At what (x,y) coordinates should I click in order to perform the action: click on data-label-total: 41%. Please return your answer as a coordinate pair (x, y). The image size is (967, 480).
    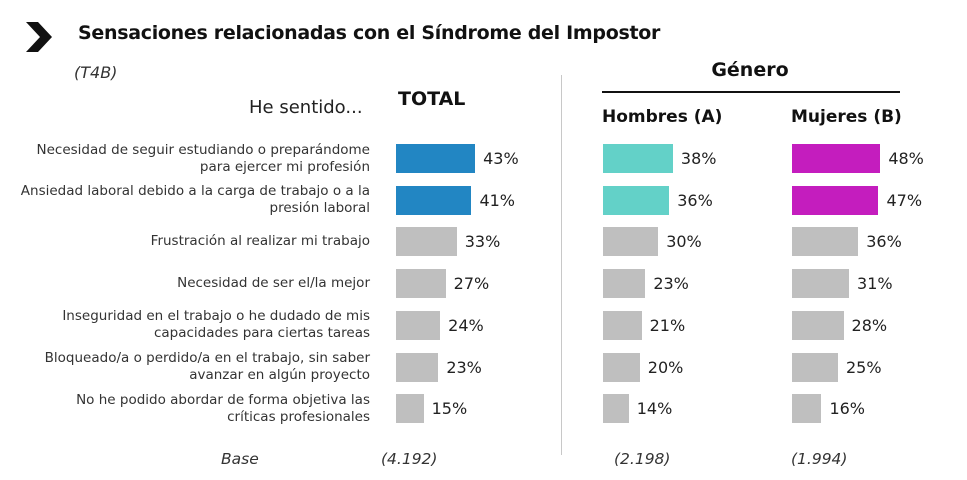
    Looking at the image, I should click on (497, 200).